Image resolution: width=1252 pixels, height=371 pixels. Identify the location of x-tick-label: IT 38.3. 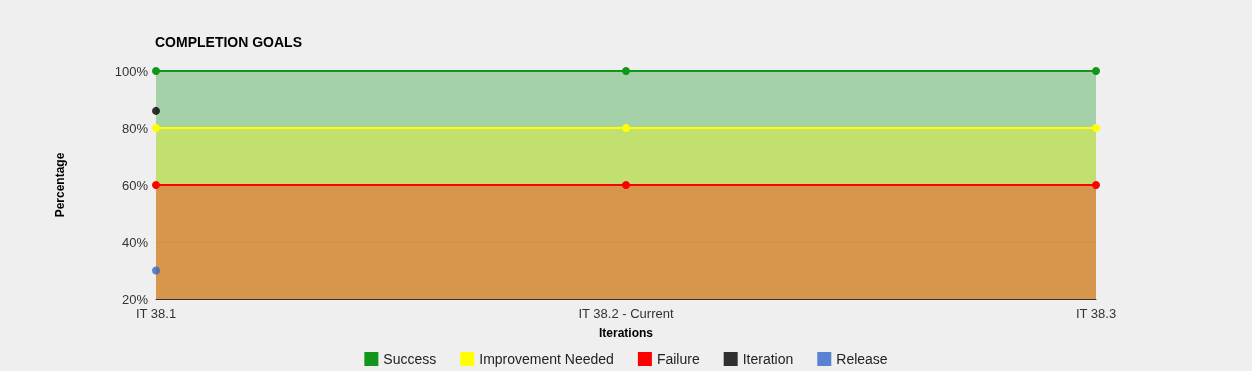
(1096, 313).